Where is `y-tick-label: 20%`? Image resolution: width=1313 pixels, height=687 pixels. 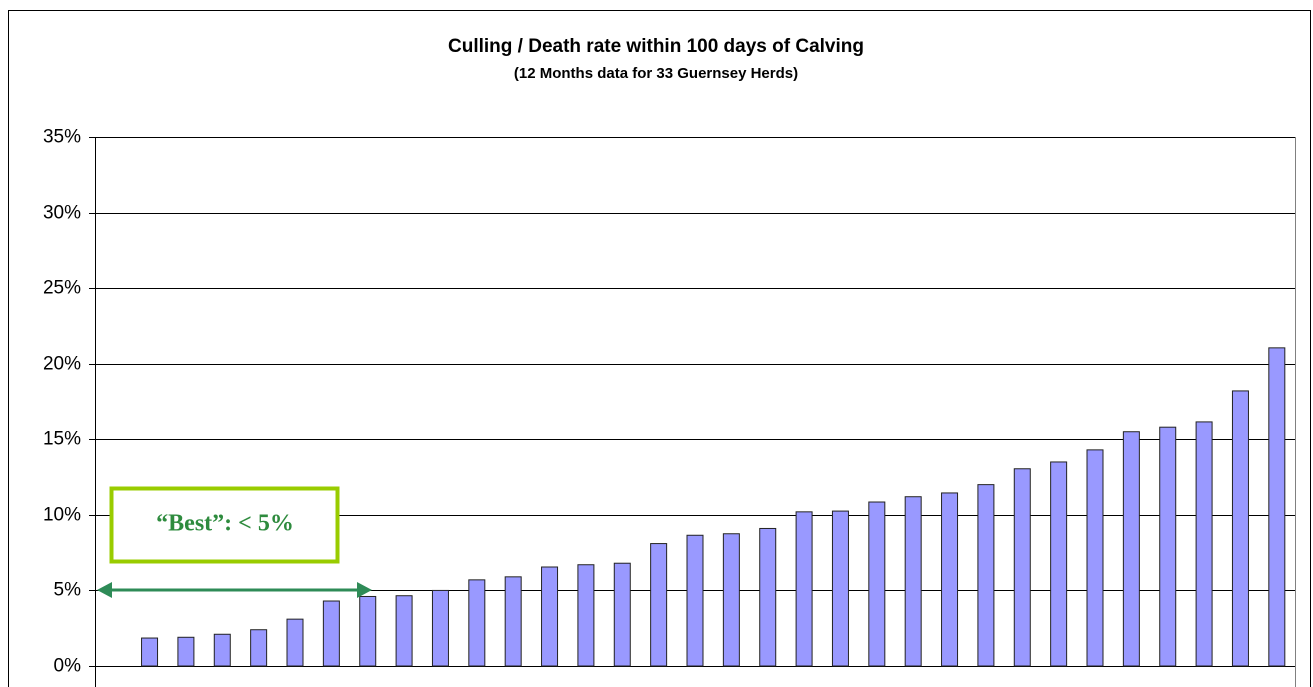 y-tick-label: 20% is located at coordinates (62, 364).